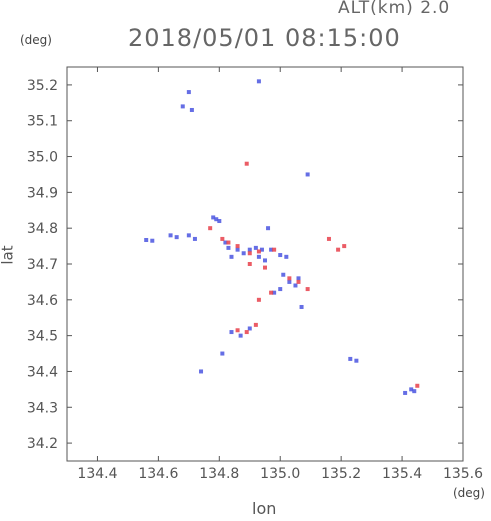 This screenshot has width=491, height=521. What do you see at coordinates (219, 474) in the screenshot?
I see `x-tick-label: 134.8` at bounding box center [219, 474].